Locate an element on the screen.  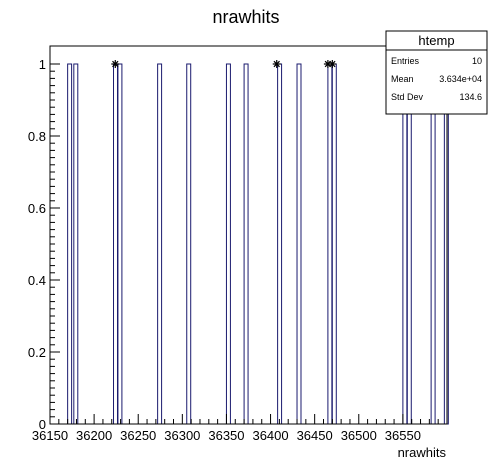
x-tick-label: 36150 is located at coordinates (50, 435).